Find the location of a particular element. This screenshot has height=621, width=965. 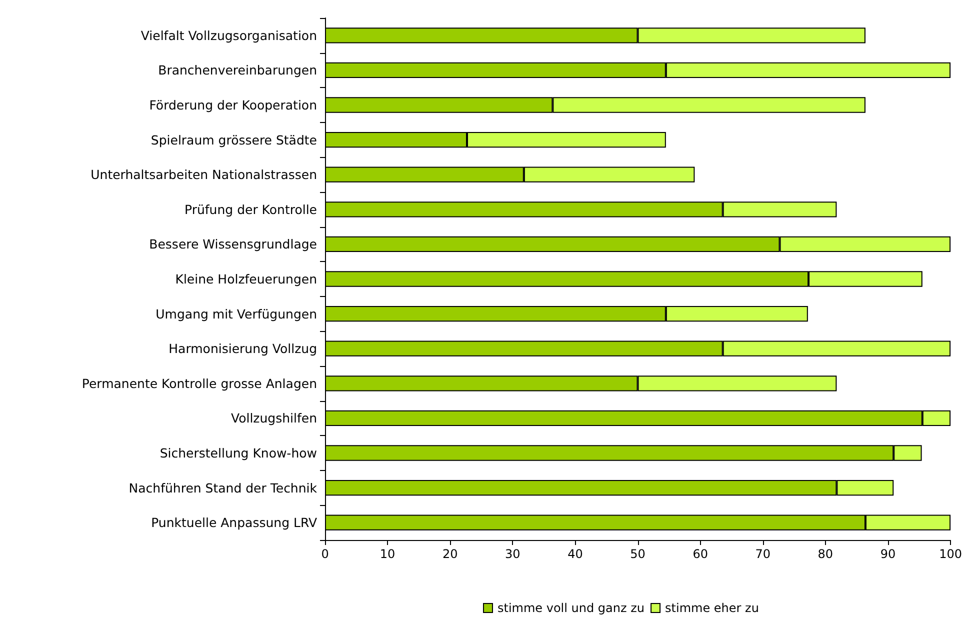

y-tick-label: Spielraum grössere Städte is located at coordinates (234, 140).